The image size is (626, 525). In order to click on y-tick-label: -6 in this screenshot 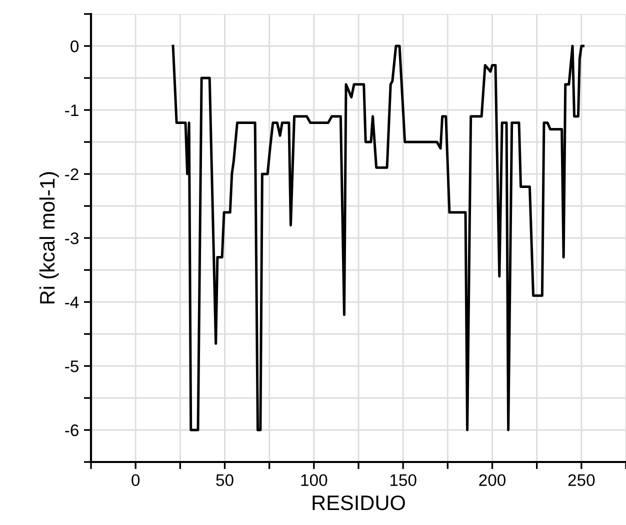, I will do `click(71, 430)`.